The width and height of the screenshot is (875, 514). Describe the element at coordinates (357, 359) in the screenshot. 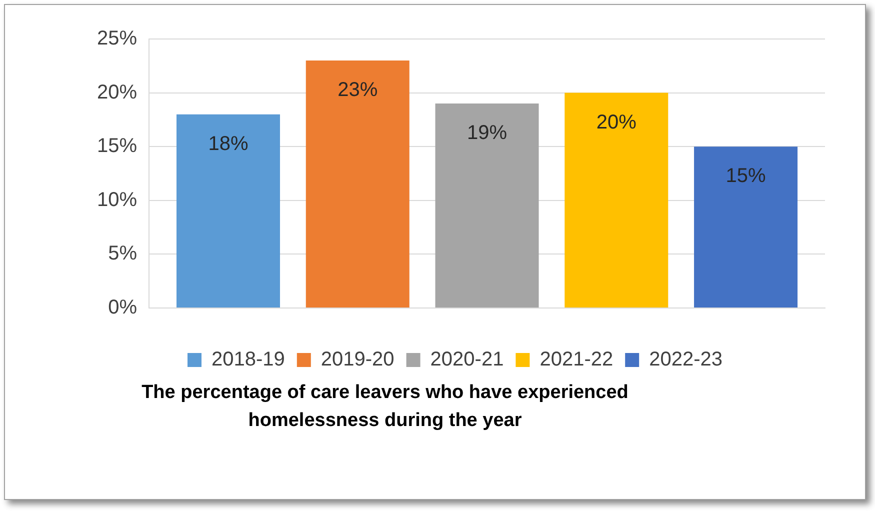

I see `legend-label: 2019-20` at that location.